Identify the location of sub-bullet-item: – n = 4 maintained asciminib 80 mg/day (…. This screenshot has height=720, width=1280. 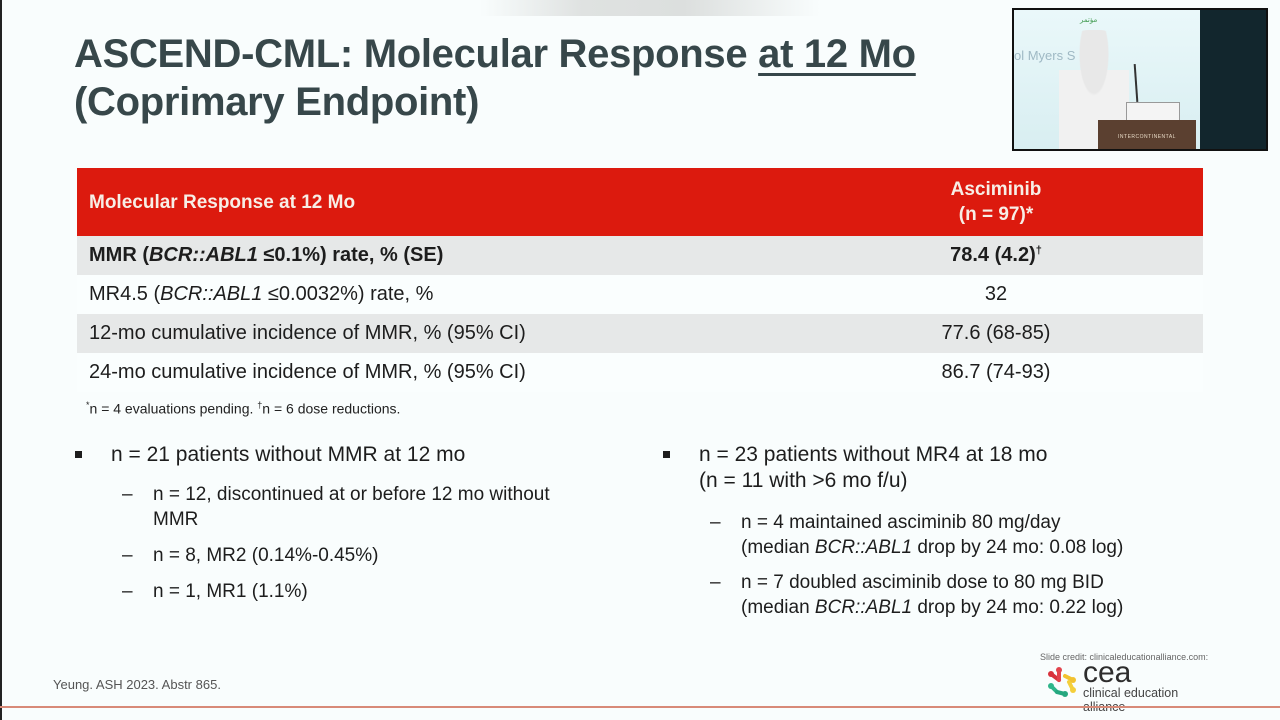
(917, 535).